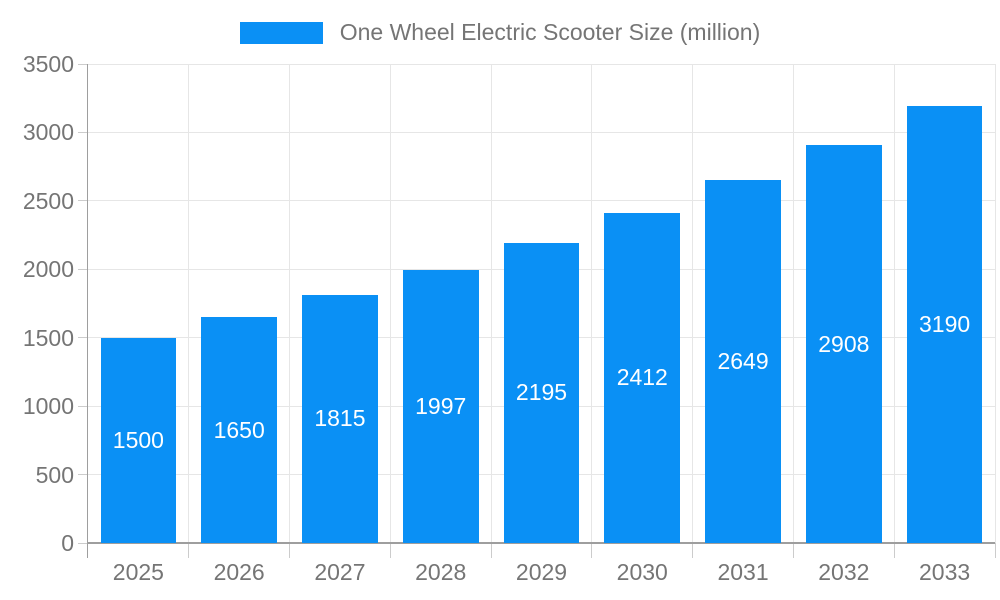 The image size is (1000, 600). I want to click on y-axis-label: 2500, so click(48, 200).